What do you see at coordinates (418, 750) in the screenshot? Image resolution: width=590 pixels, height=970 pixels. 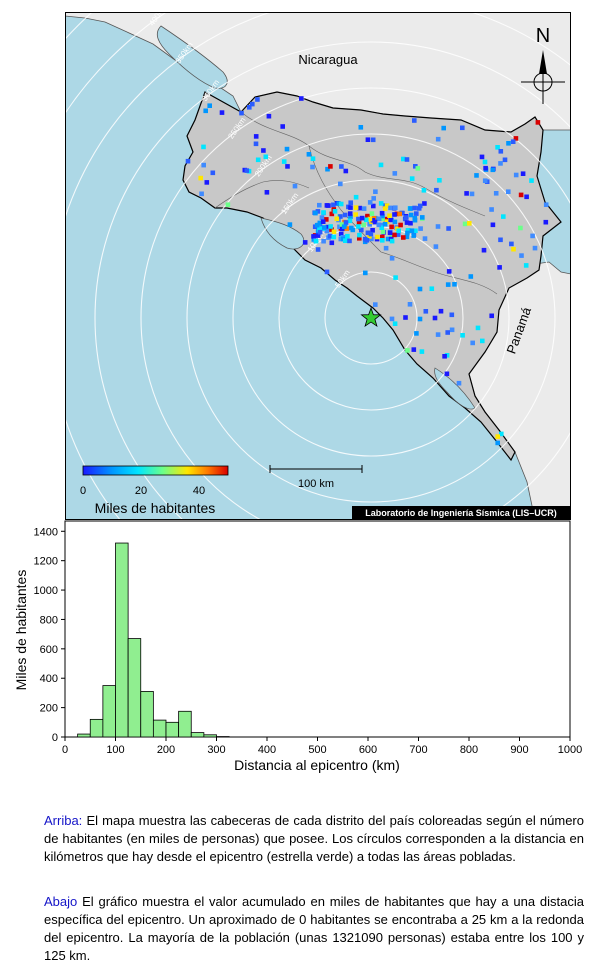 I see `x-tick-label: 700` at bounding box center [418, 750].